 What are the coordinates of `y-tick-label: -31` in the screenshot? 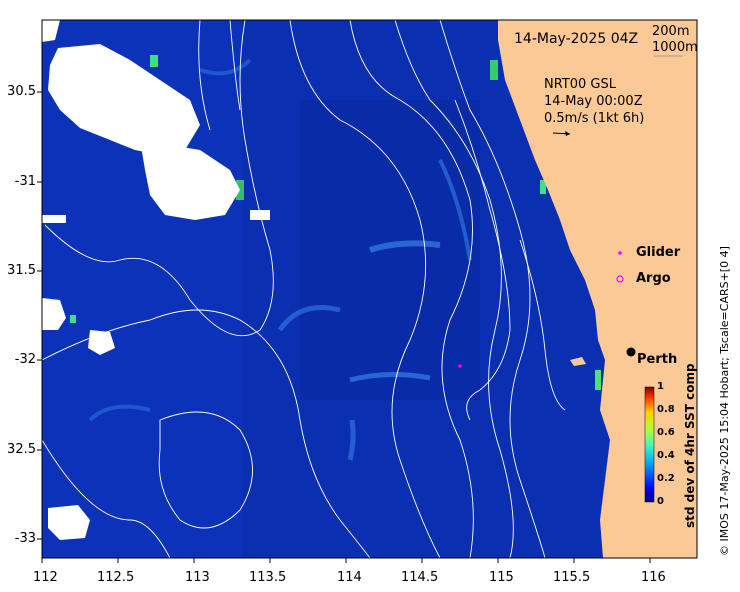 It's located at (25, 181).